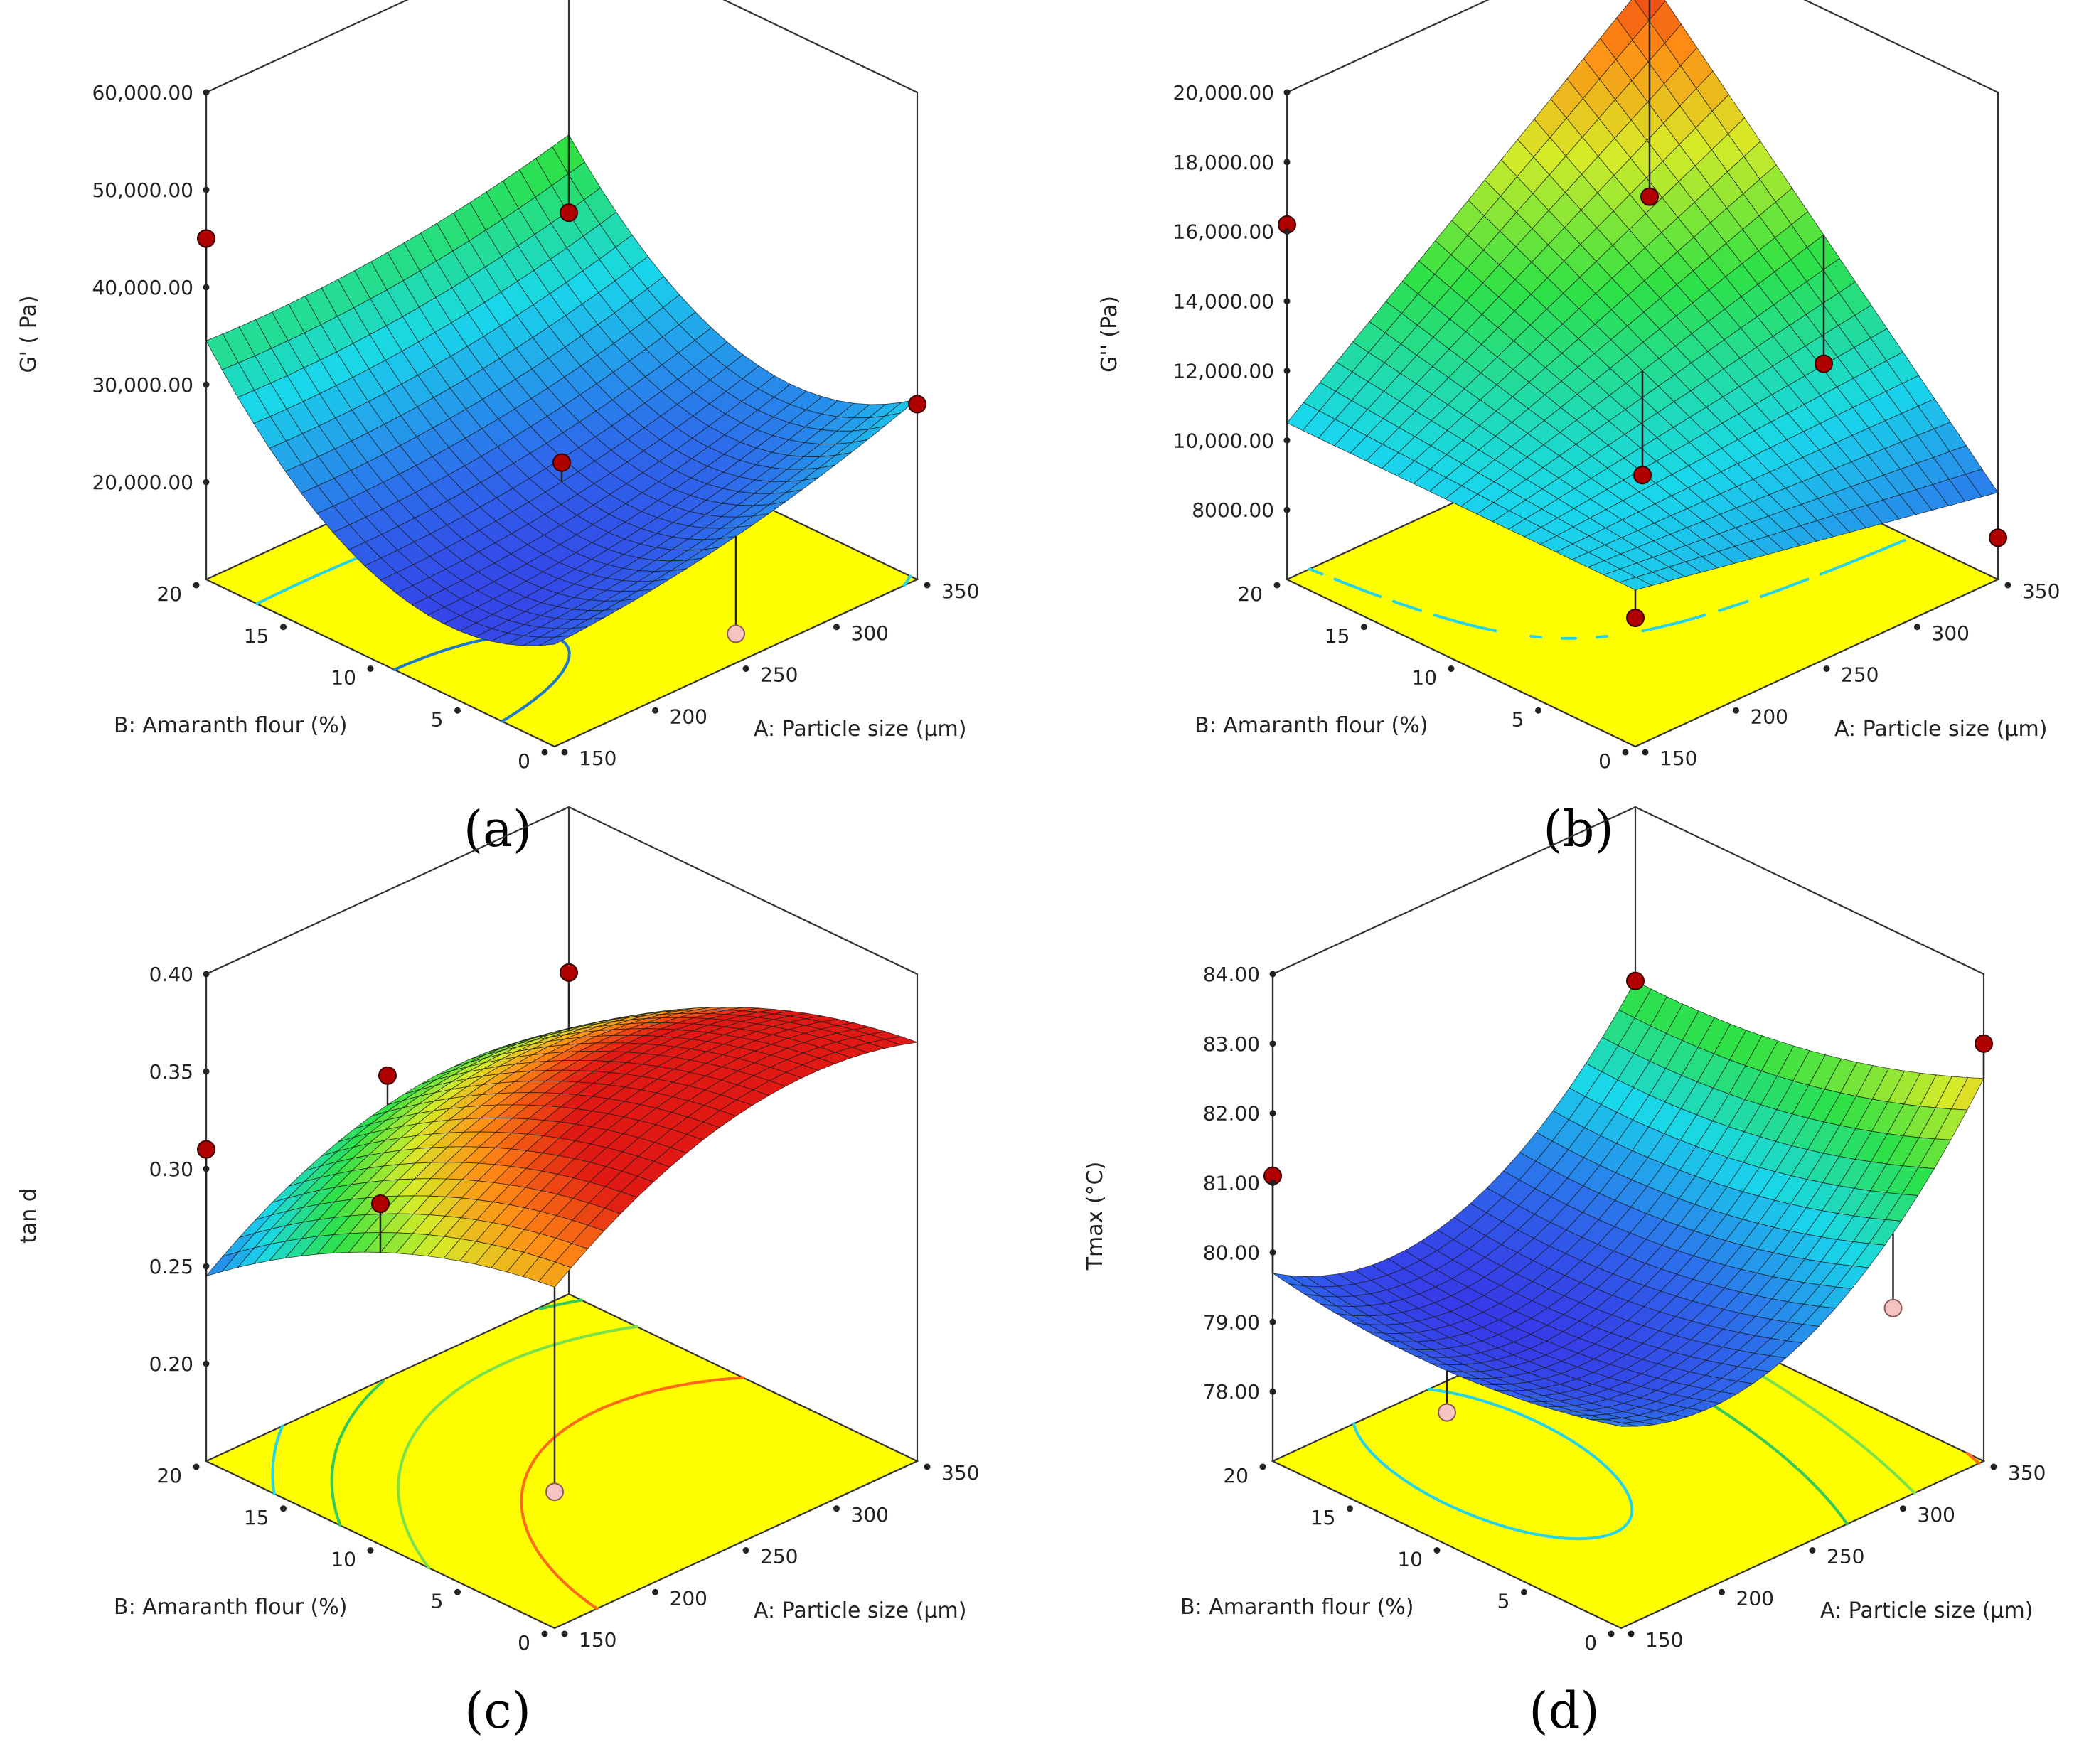  Describe the element at coordinates (688, 1598) in the screenshot. I see `x-tick-label: 200` at that location.